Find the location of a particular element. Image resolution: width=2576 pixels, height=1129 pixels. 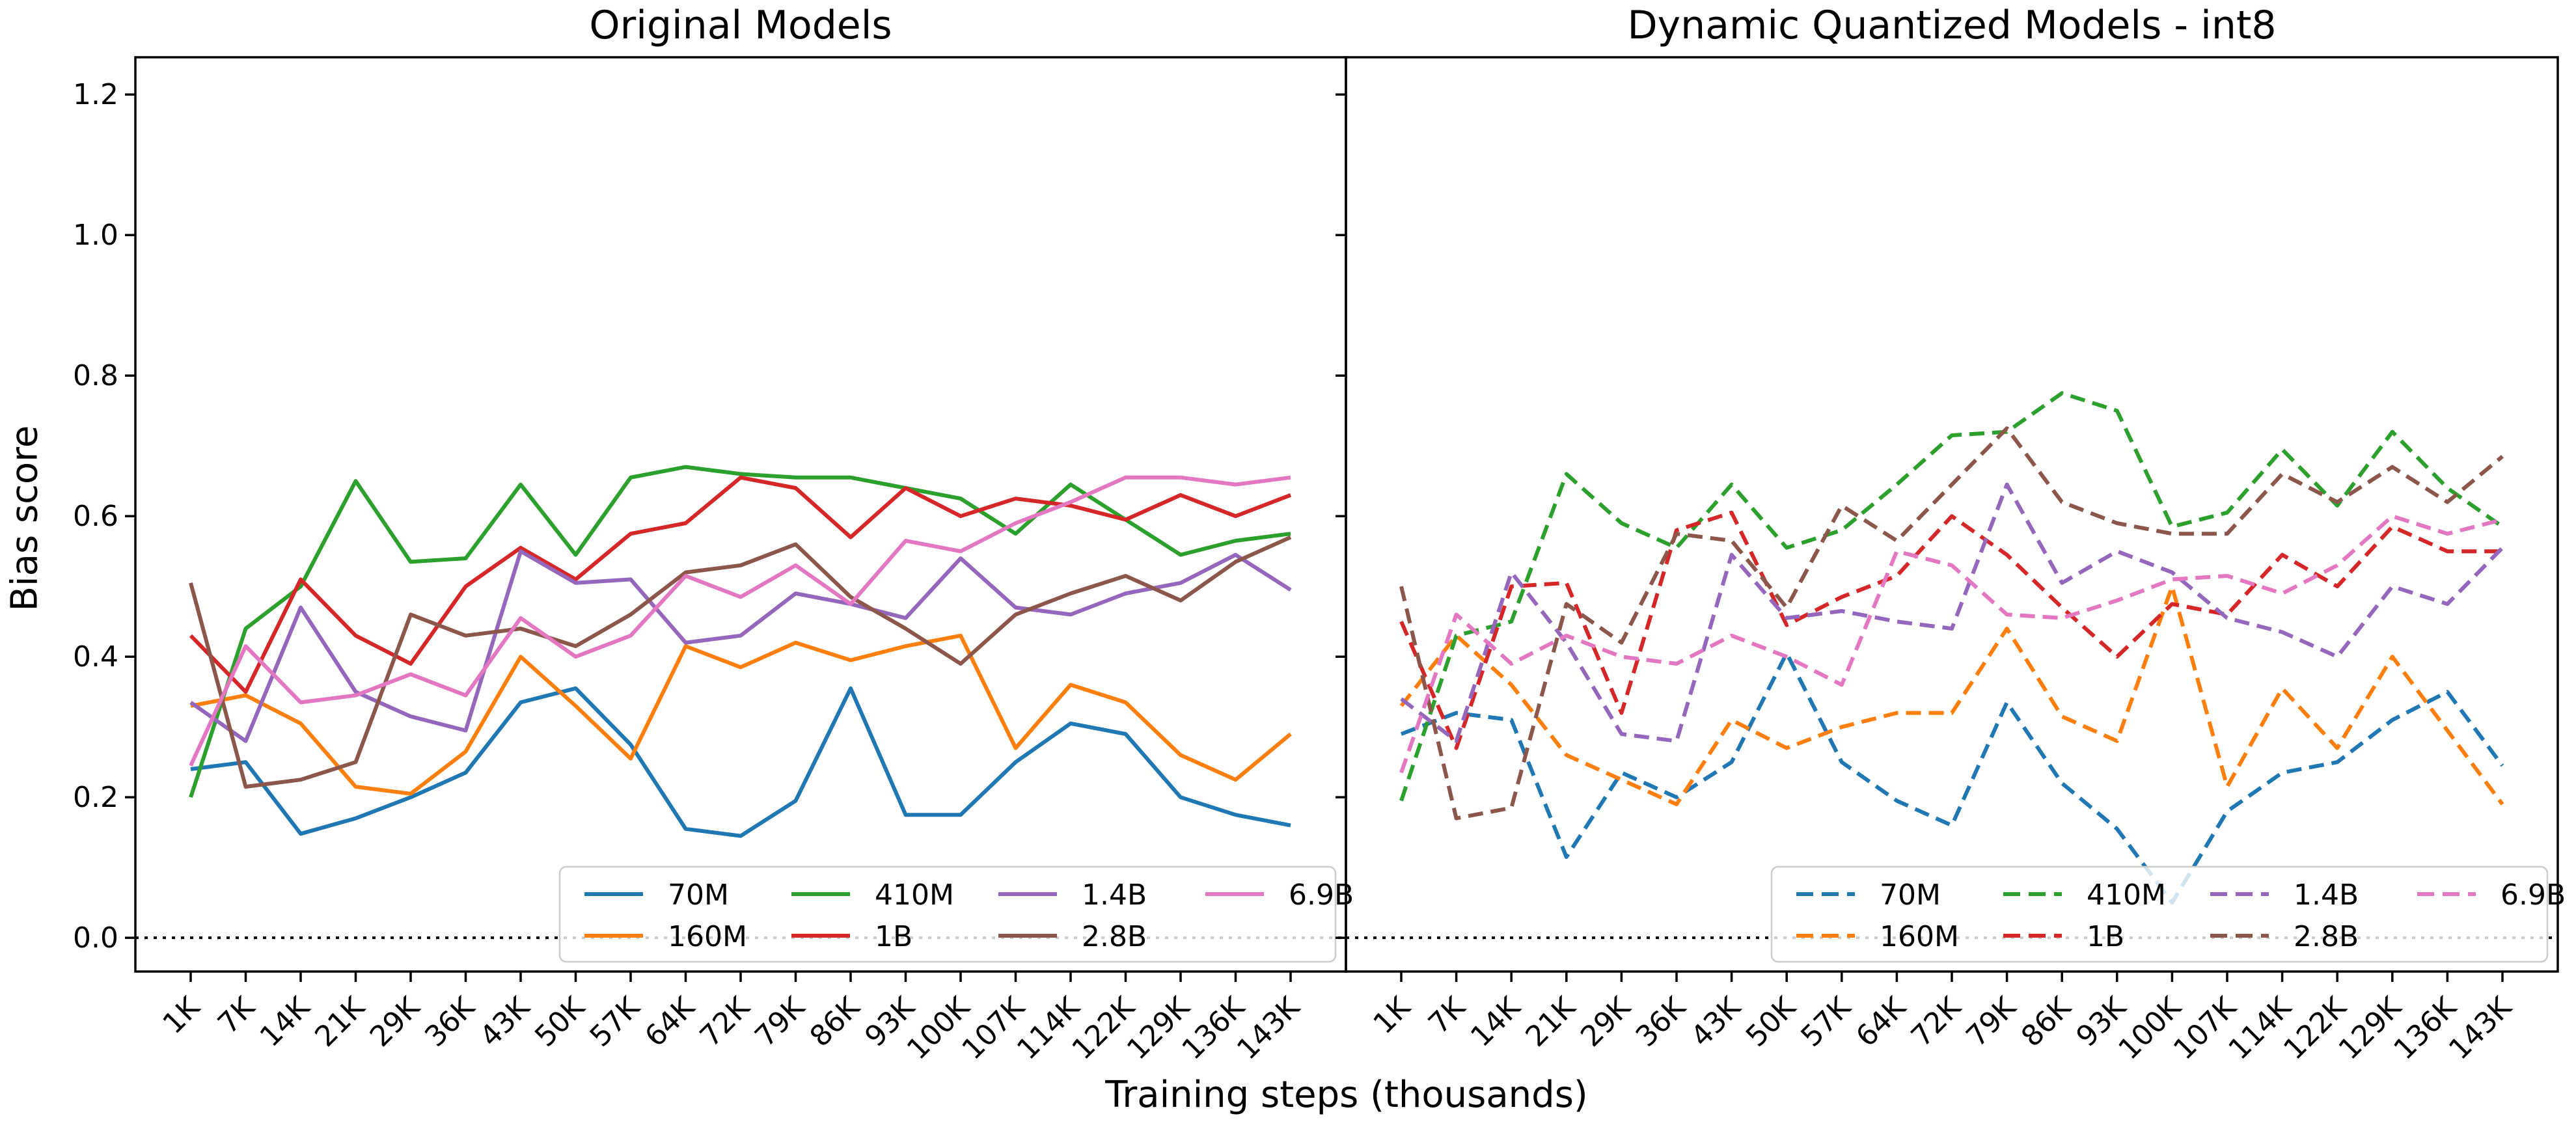

x-axis-label: Training steps (thousands) is located at coordinates (1347, 1095).